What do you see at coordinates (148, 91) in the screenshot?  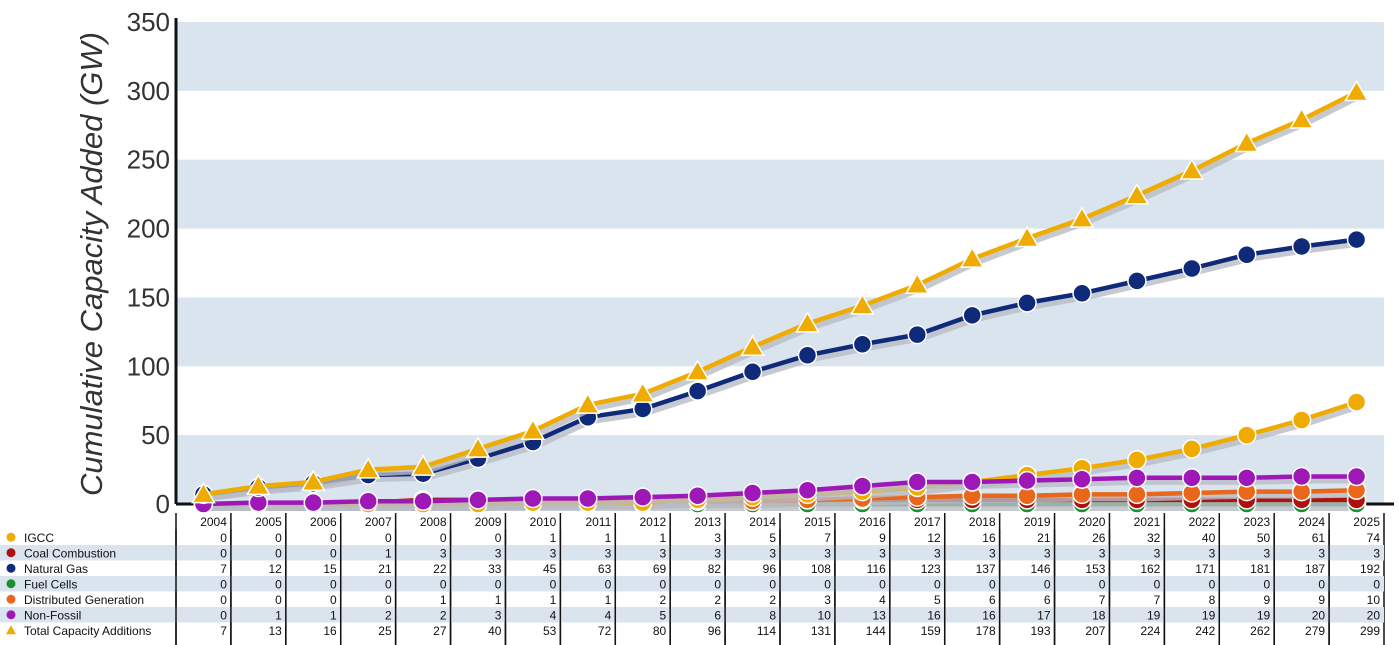 I see `y-tick-label: 300` at bounding box center [148, 91].